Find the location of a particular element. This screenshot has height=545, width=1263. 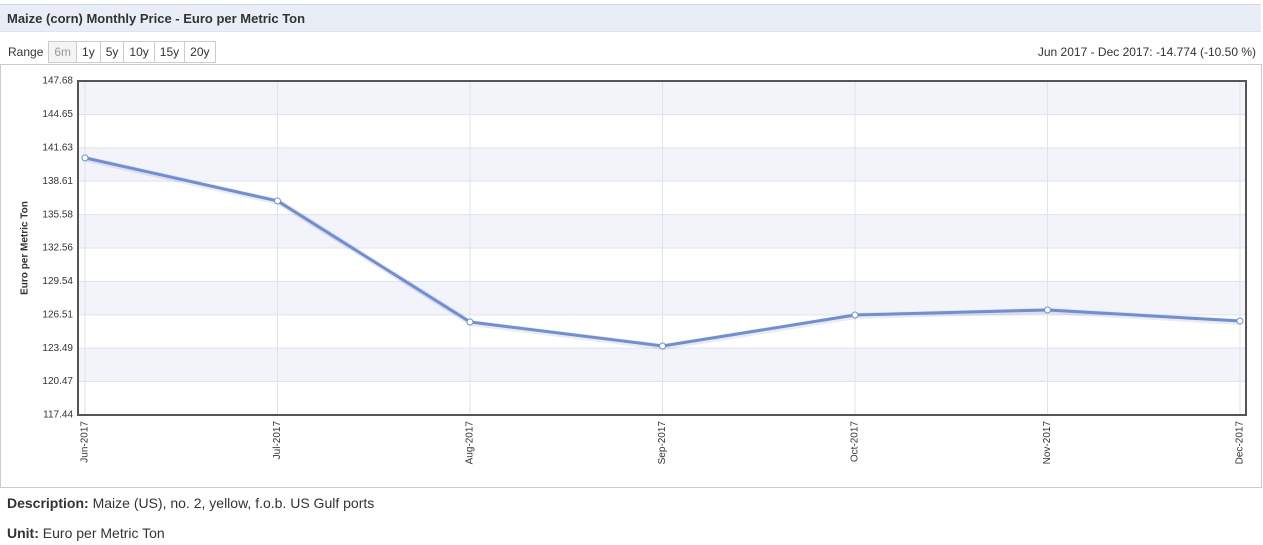

description-label: Description: is located at coordinates (48, 503).